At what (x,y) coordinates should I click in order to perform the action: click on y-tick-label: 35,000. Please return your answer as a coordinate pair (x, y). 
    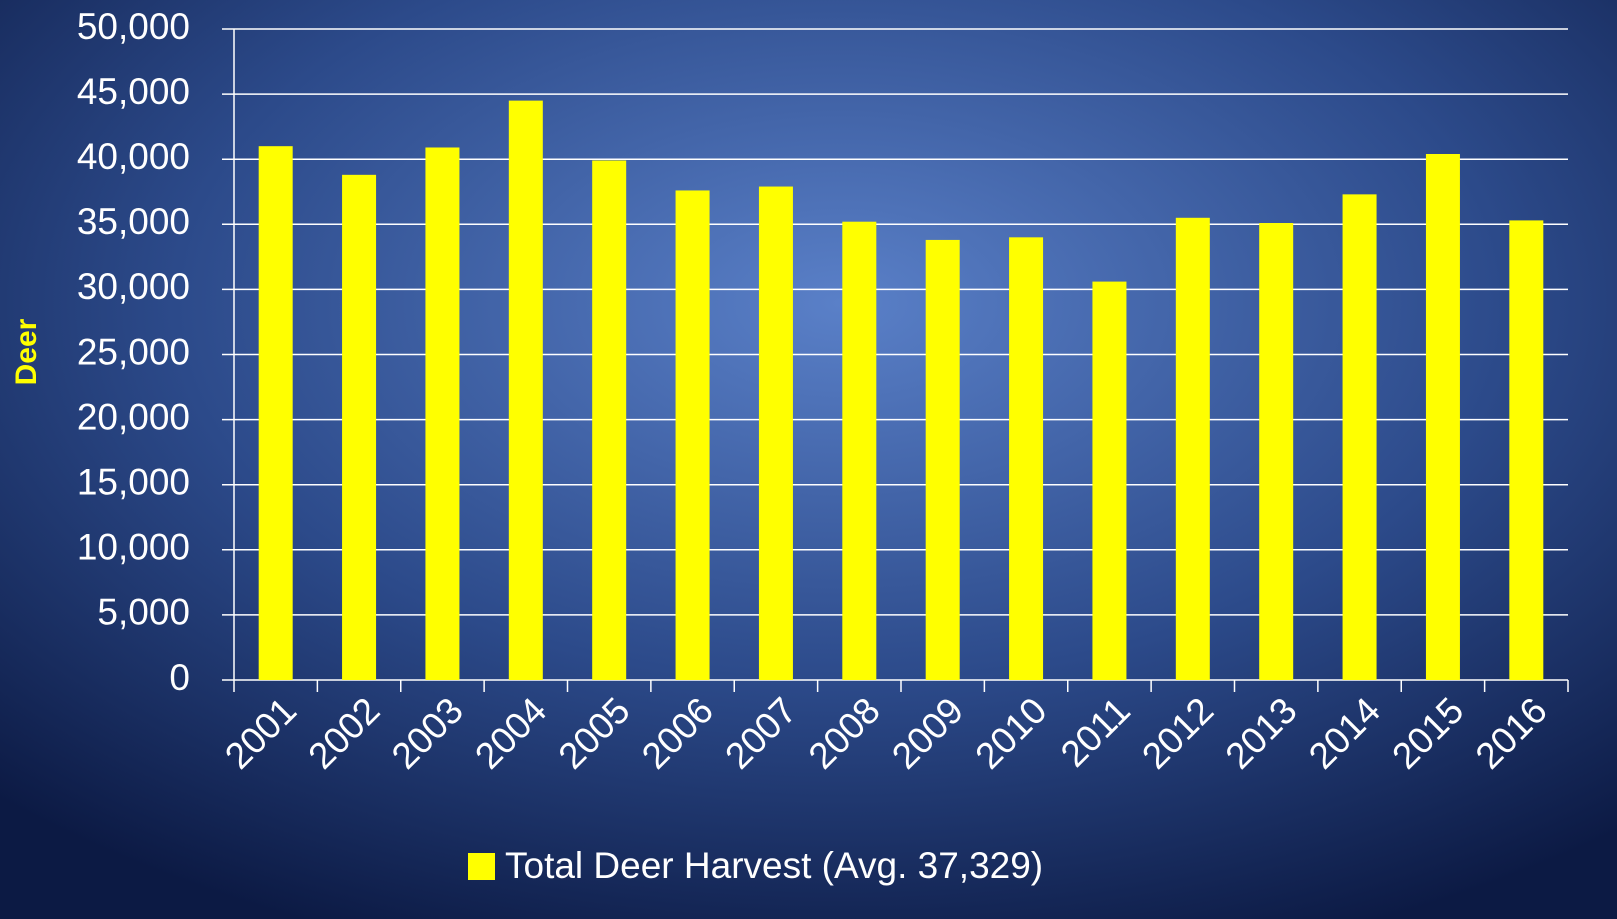
    Looking at the image, I should click on (133, 221).